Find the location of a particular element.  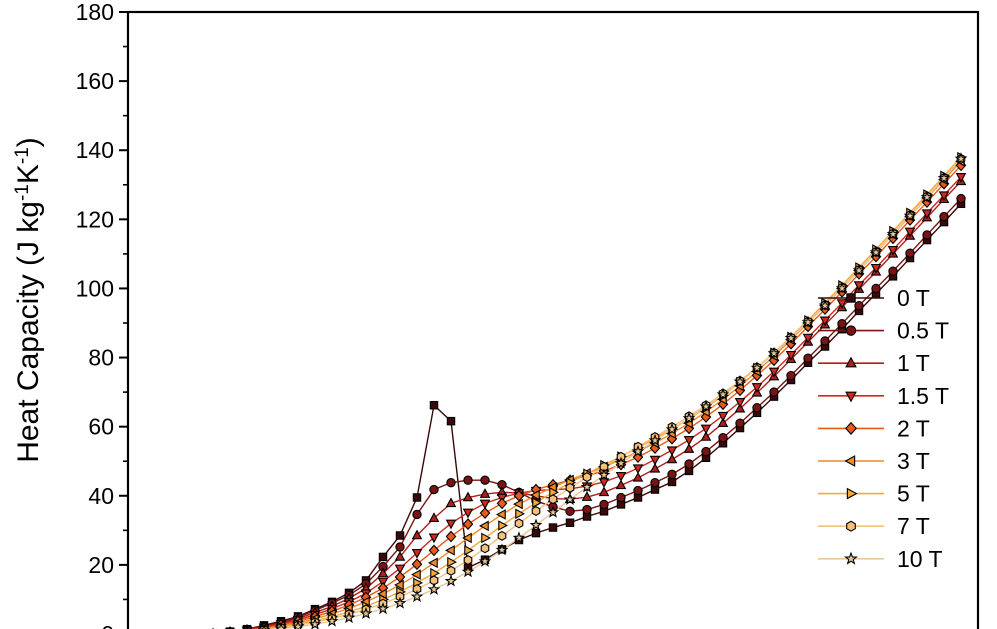

legend-label: 0 T is located at coordinates (913, 298).